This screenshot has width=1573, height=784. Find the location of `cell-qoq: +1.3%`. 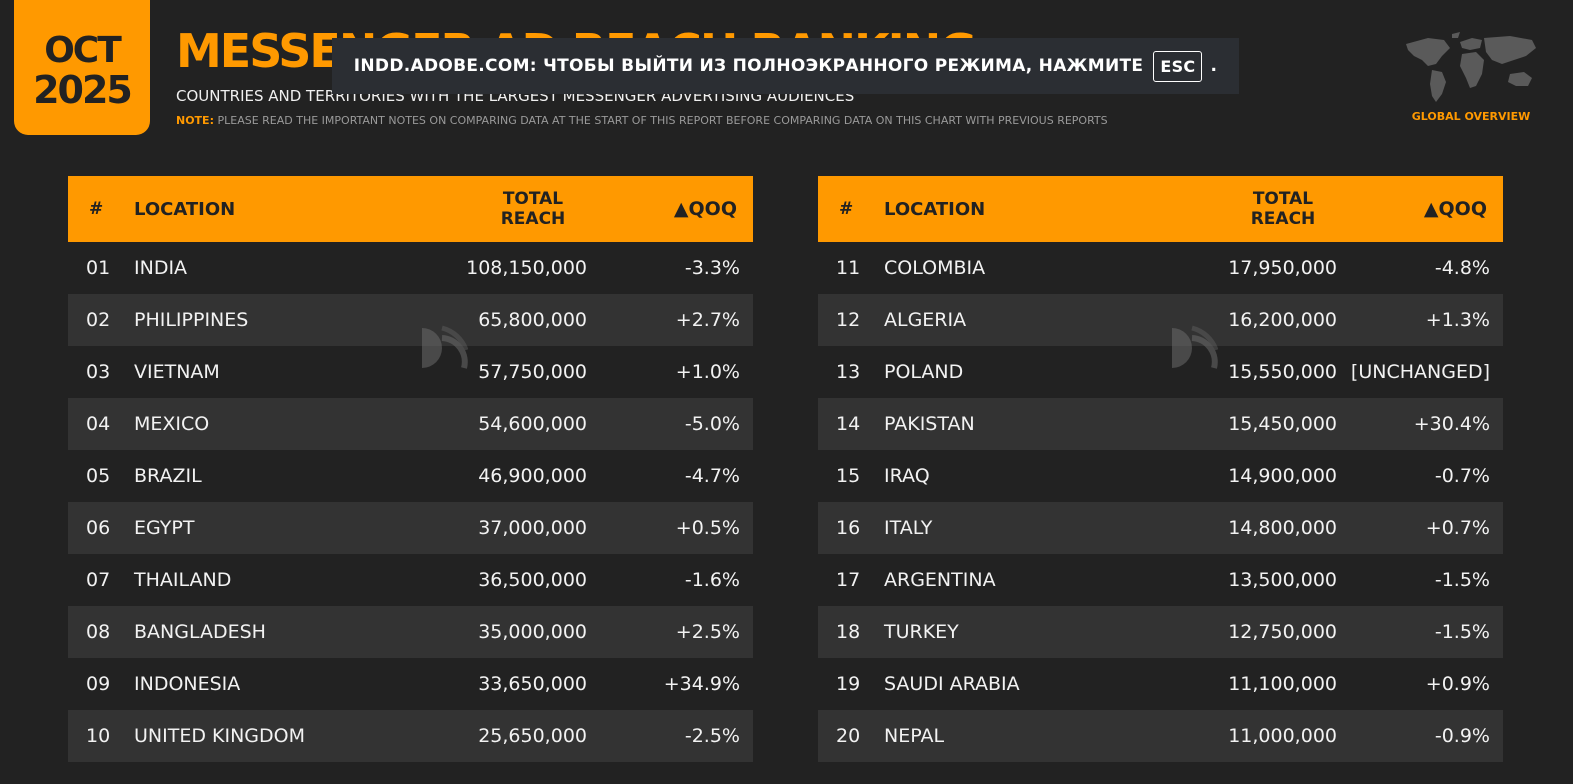

cell-qoq: +1.3% is located at coordinates (1457, 320).